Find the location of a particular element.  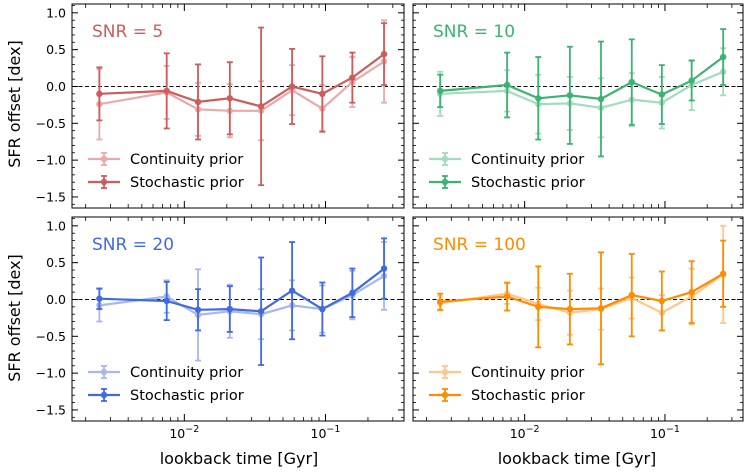

snr-label: SNR = 5 is located at coordinates (127, 32).